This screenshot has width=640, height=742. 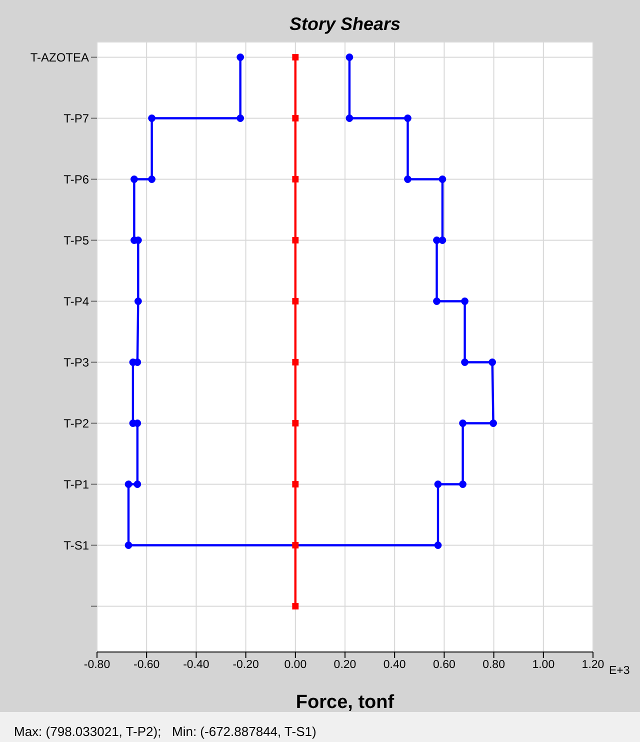 What do you see at coordinates (543, 665) in the screenshot?
I see `x-tick-label: 1.00` at bounding box center [543, 665].